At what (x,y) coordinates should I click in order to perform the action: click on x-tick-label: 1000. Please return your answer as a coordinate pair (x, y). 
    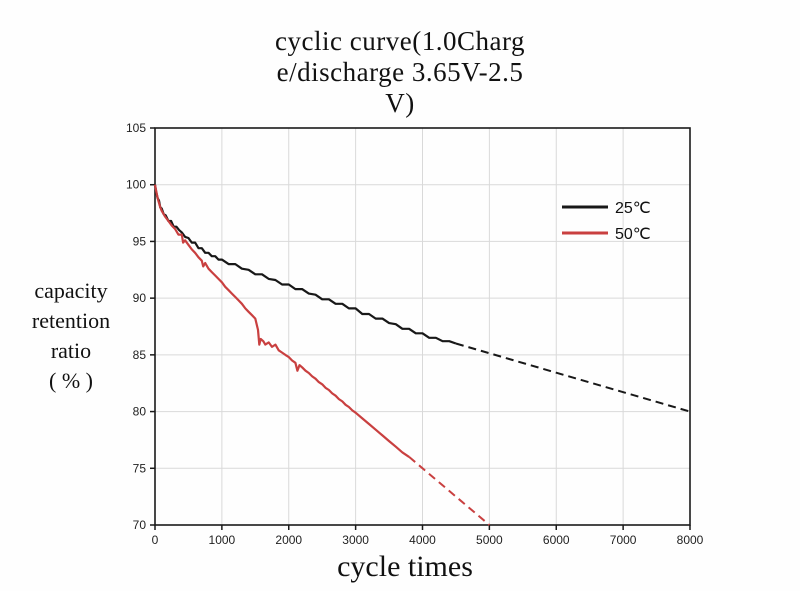
    Looking at the image, I should click on (222, 540).